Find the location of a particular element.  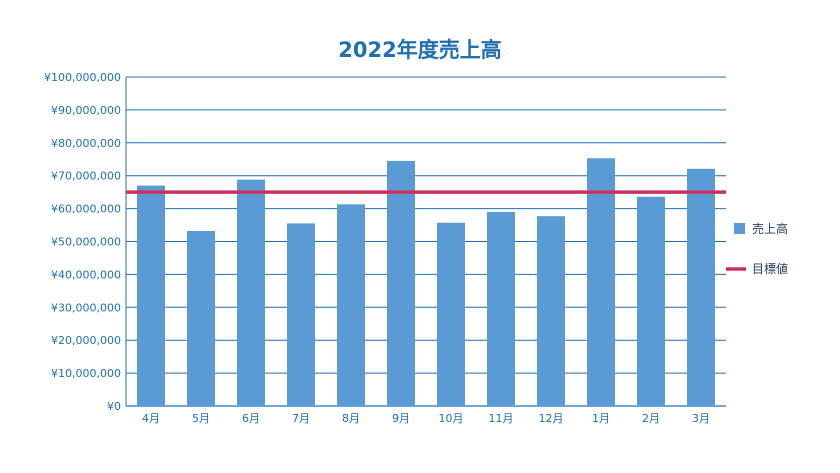

y-tick-label: ¥20,000,000 is located at coordinates (86, 340).